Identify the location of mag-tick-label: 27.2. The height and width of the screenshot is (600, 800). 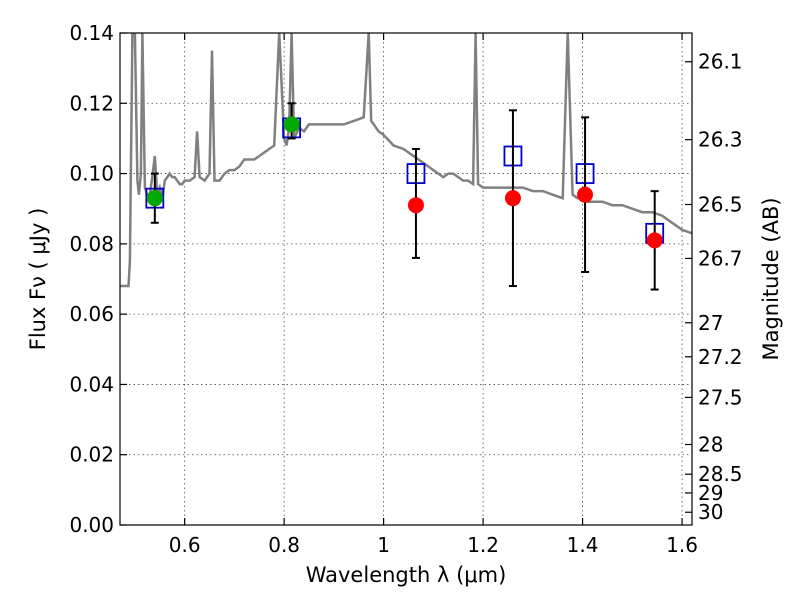
(720, 357).